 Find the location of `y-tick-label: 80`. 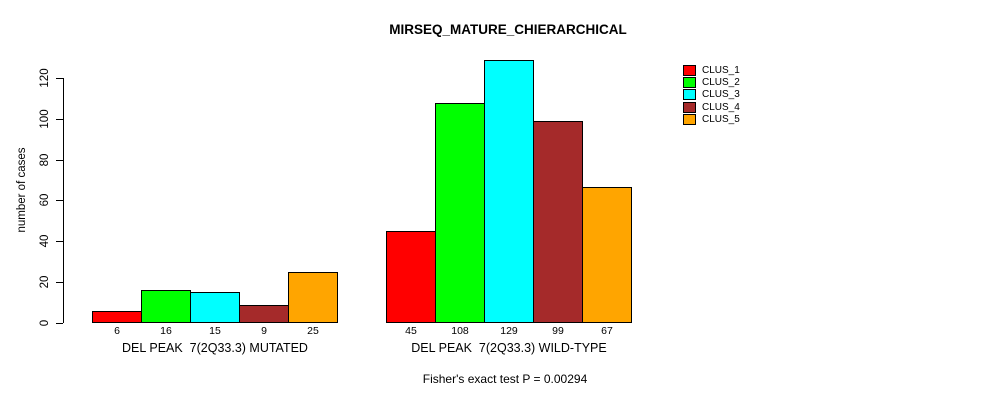

y-tick-label: 80 is located at coordinates (45, 160).